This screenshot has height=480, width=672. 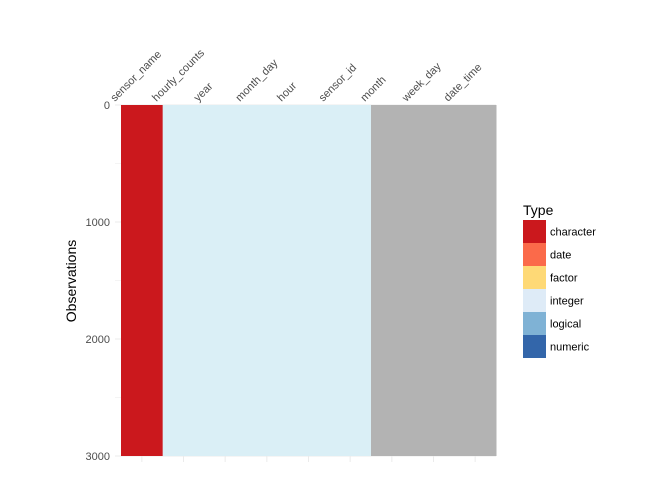 I want to click on legend-label-numeric: numeric, so click(x=570, y=348).